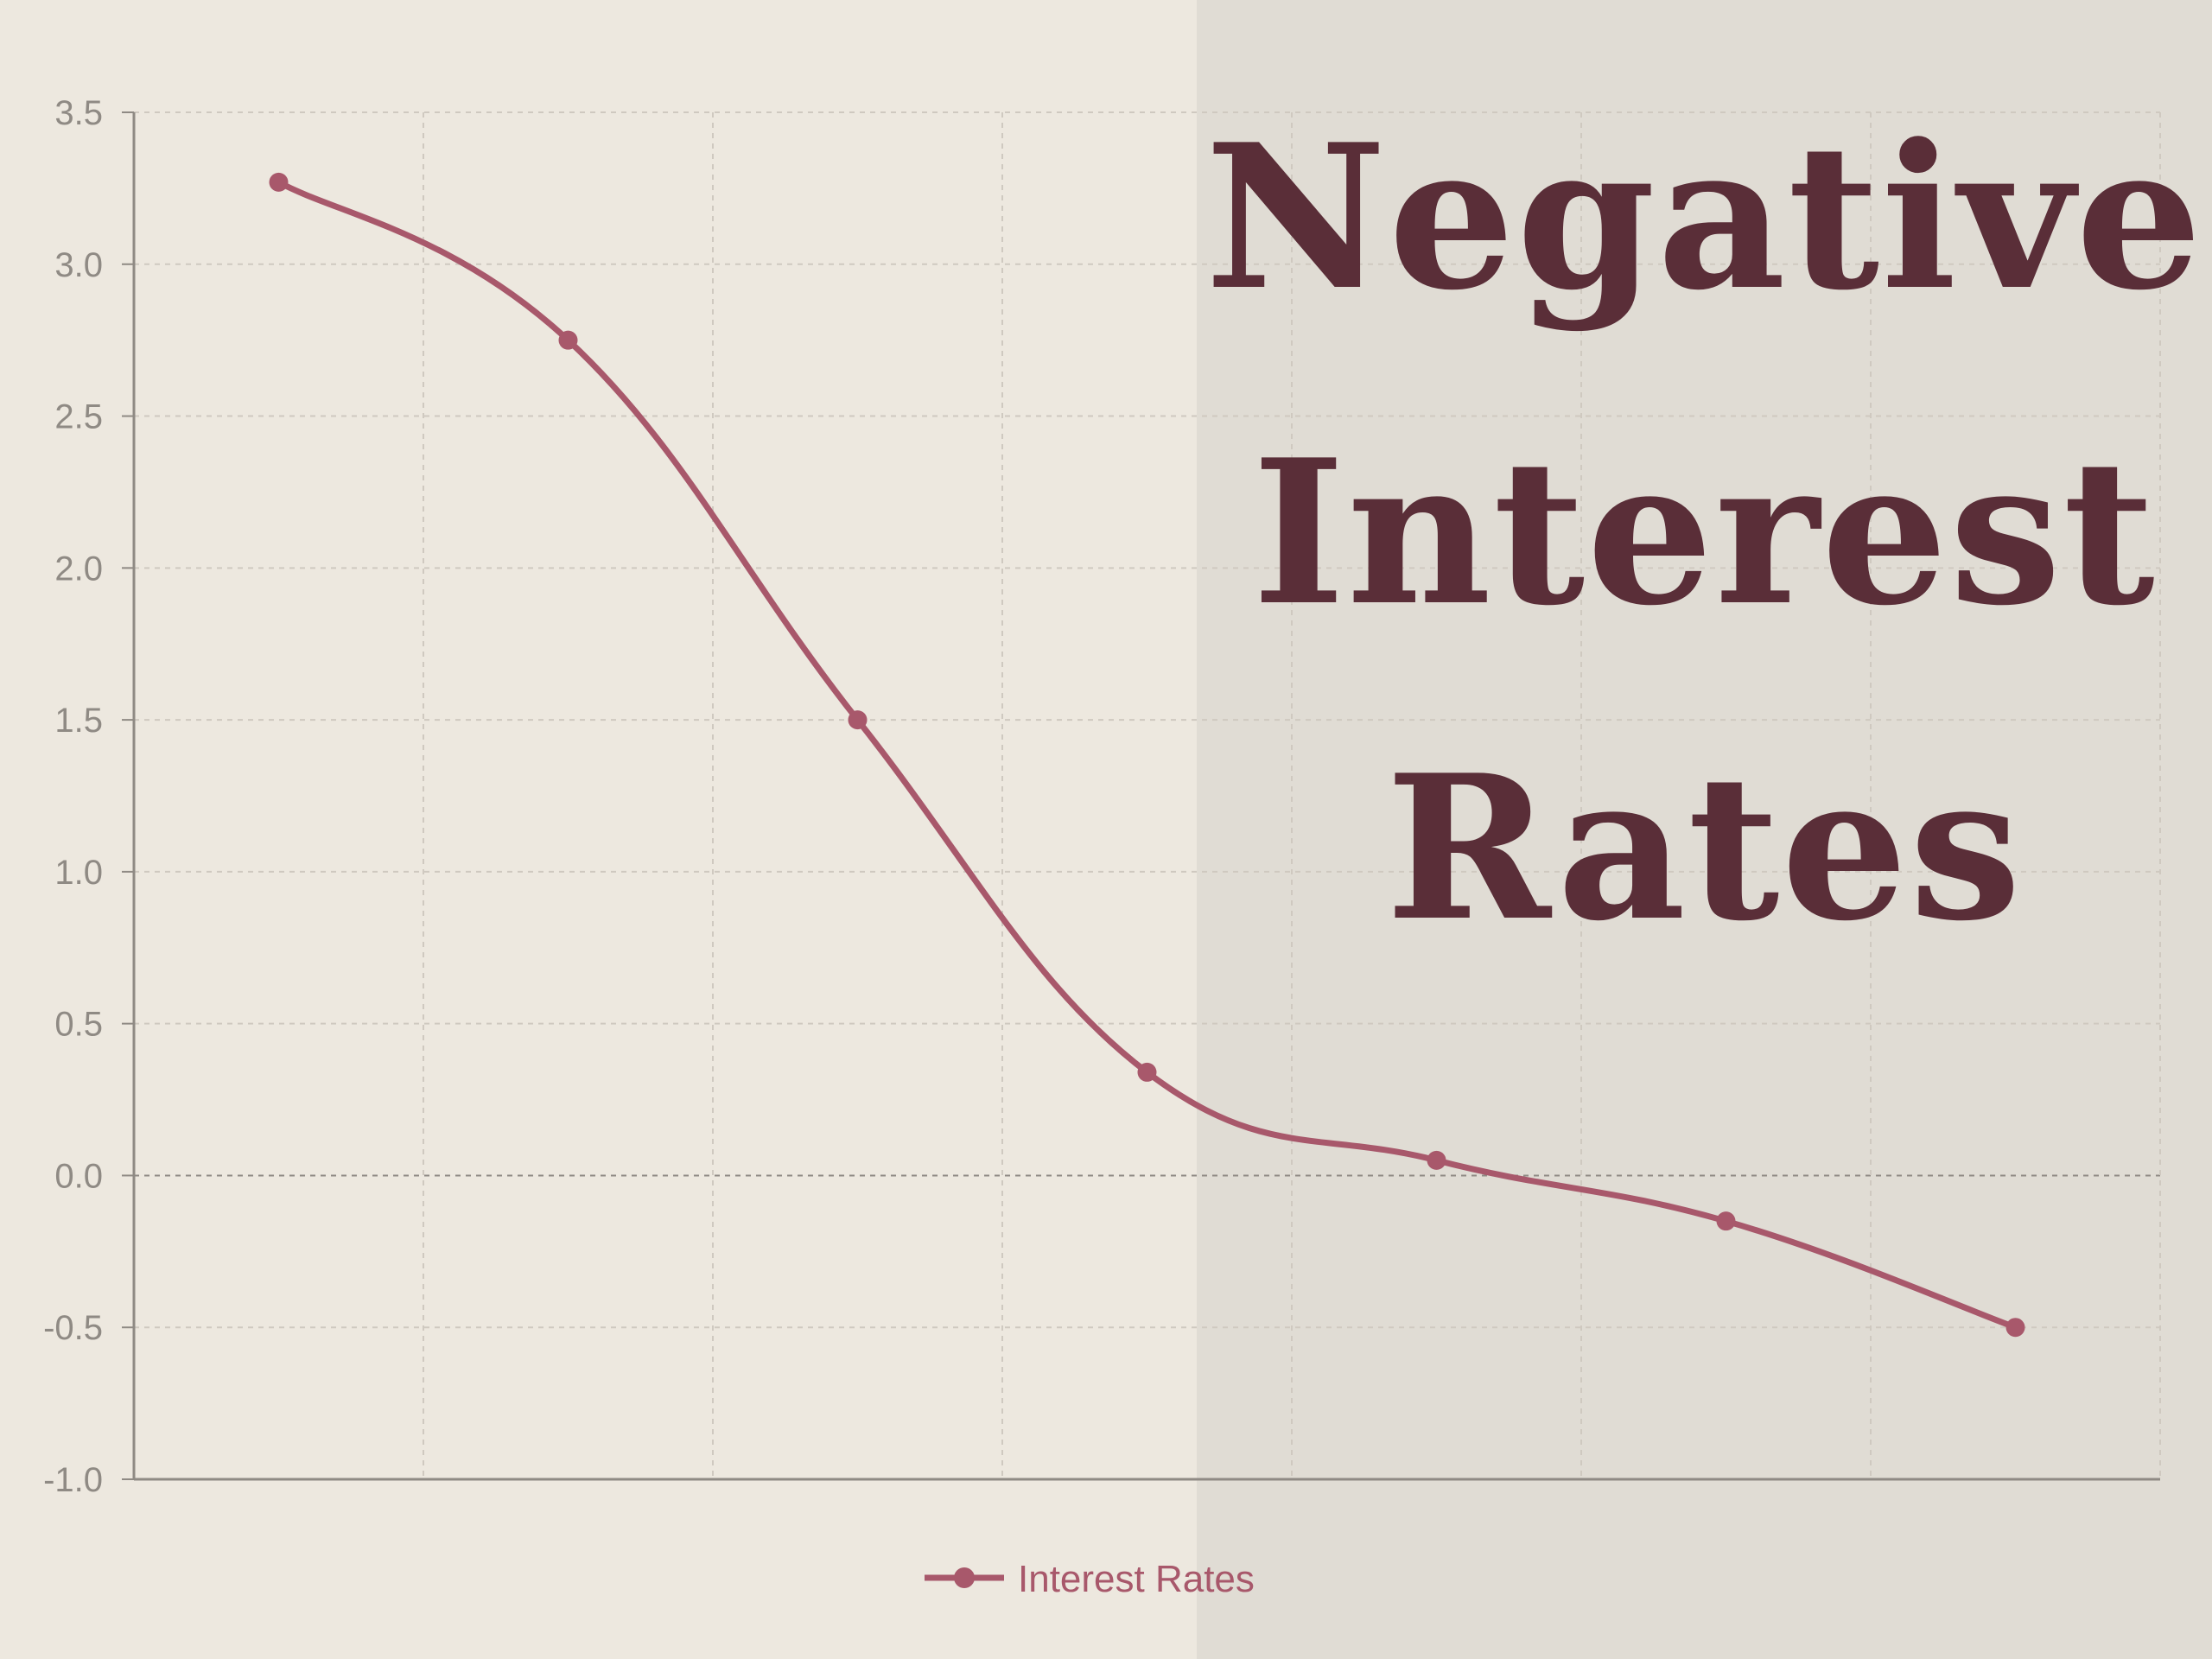 This screenshot has height=1659, width=2212. Describe the element at coordinates (78, 721) in the screenshot. I see `y-tick-label: 1.5` at that location.